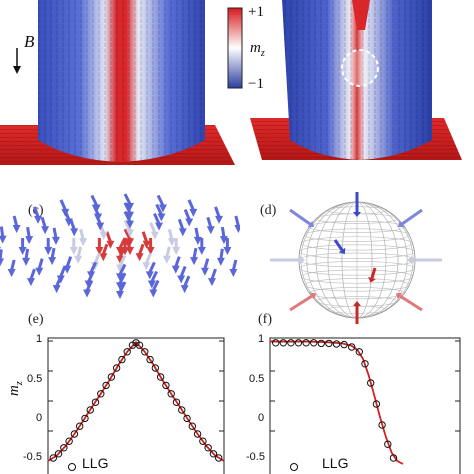  Describe the element at coordinates (365, 405) in the screenshot. I see `panel-f-plot` at that location.